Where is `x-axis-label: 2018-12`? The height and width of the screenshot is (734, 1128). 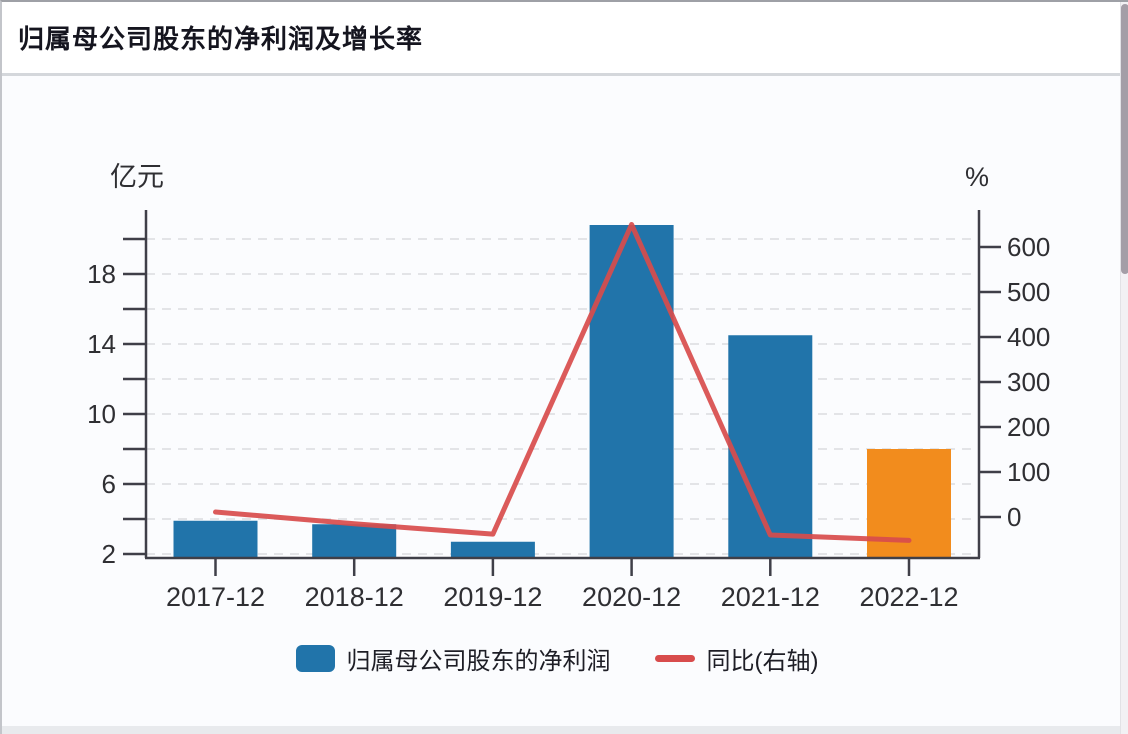
x-axis-label: 2018-12 is located at coordinates (354, 597).